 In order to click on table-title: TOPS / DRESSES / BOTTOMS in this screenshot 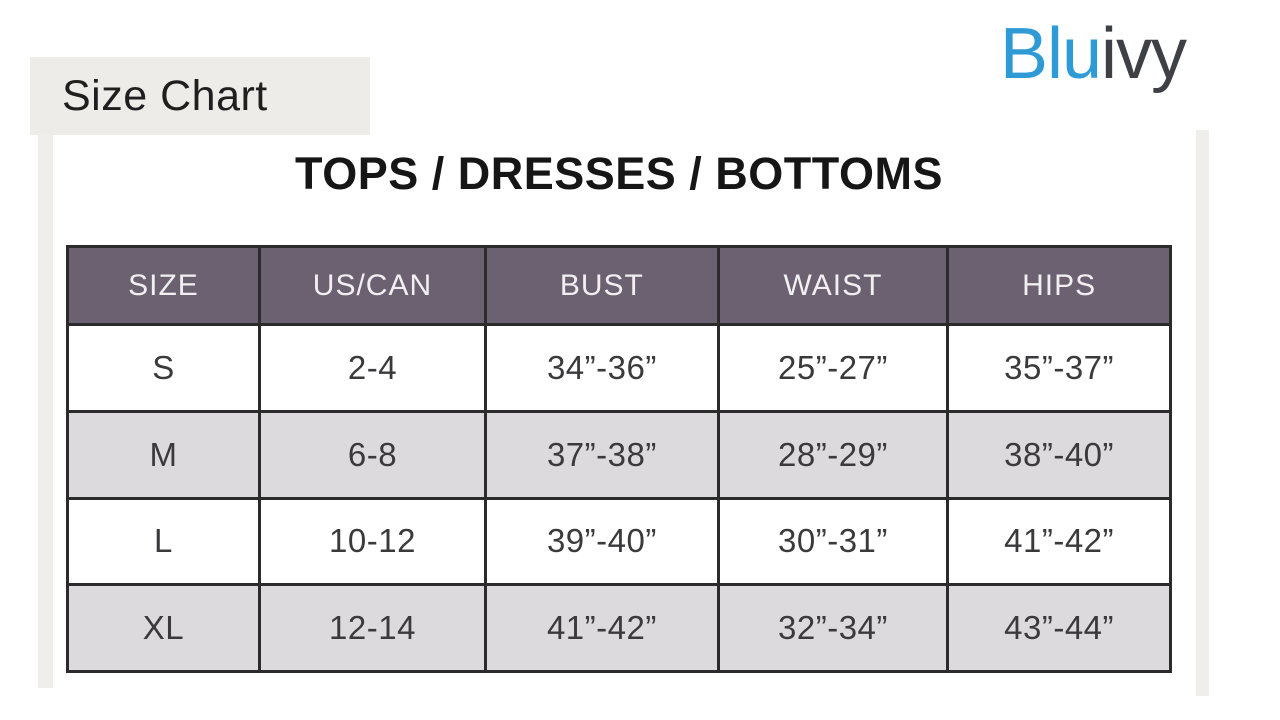, I will do `click(619, 173)`.